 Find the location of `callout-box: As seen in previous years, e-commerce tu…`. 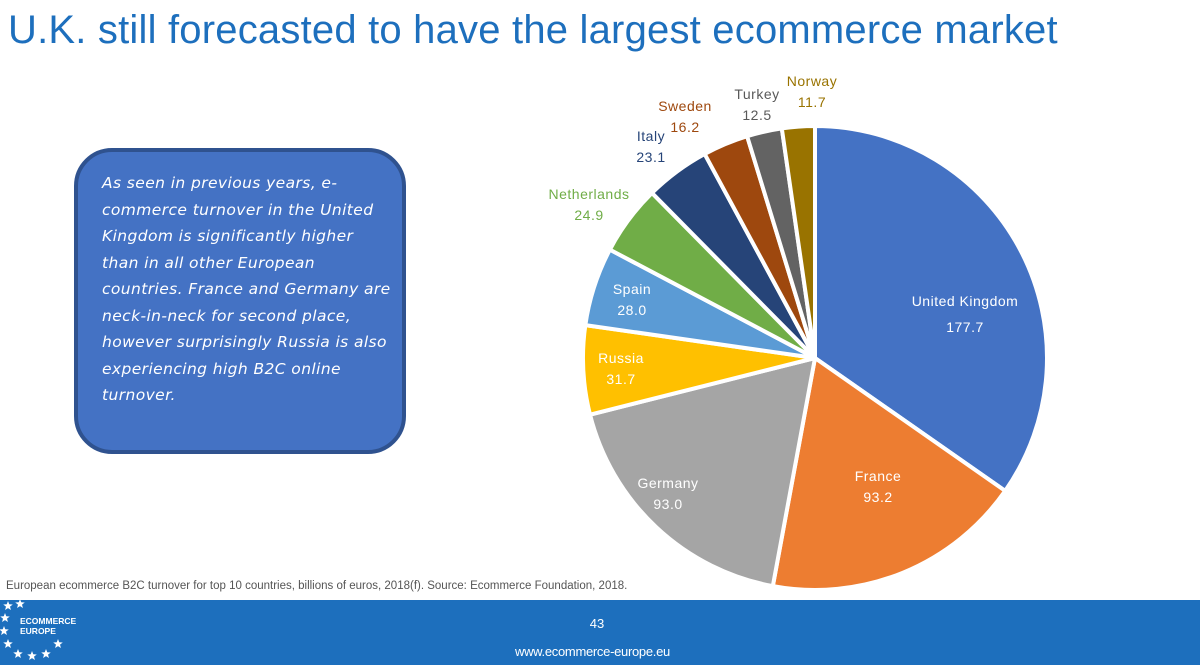

callout-box: As seen in previous years, e-commerce tu… is located at coordinates (240, 301).